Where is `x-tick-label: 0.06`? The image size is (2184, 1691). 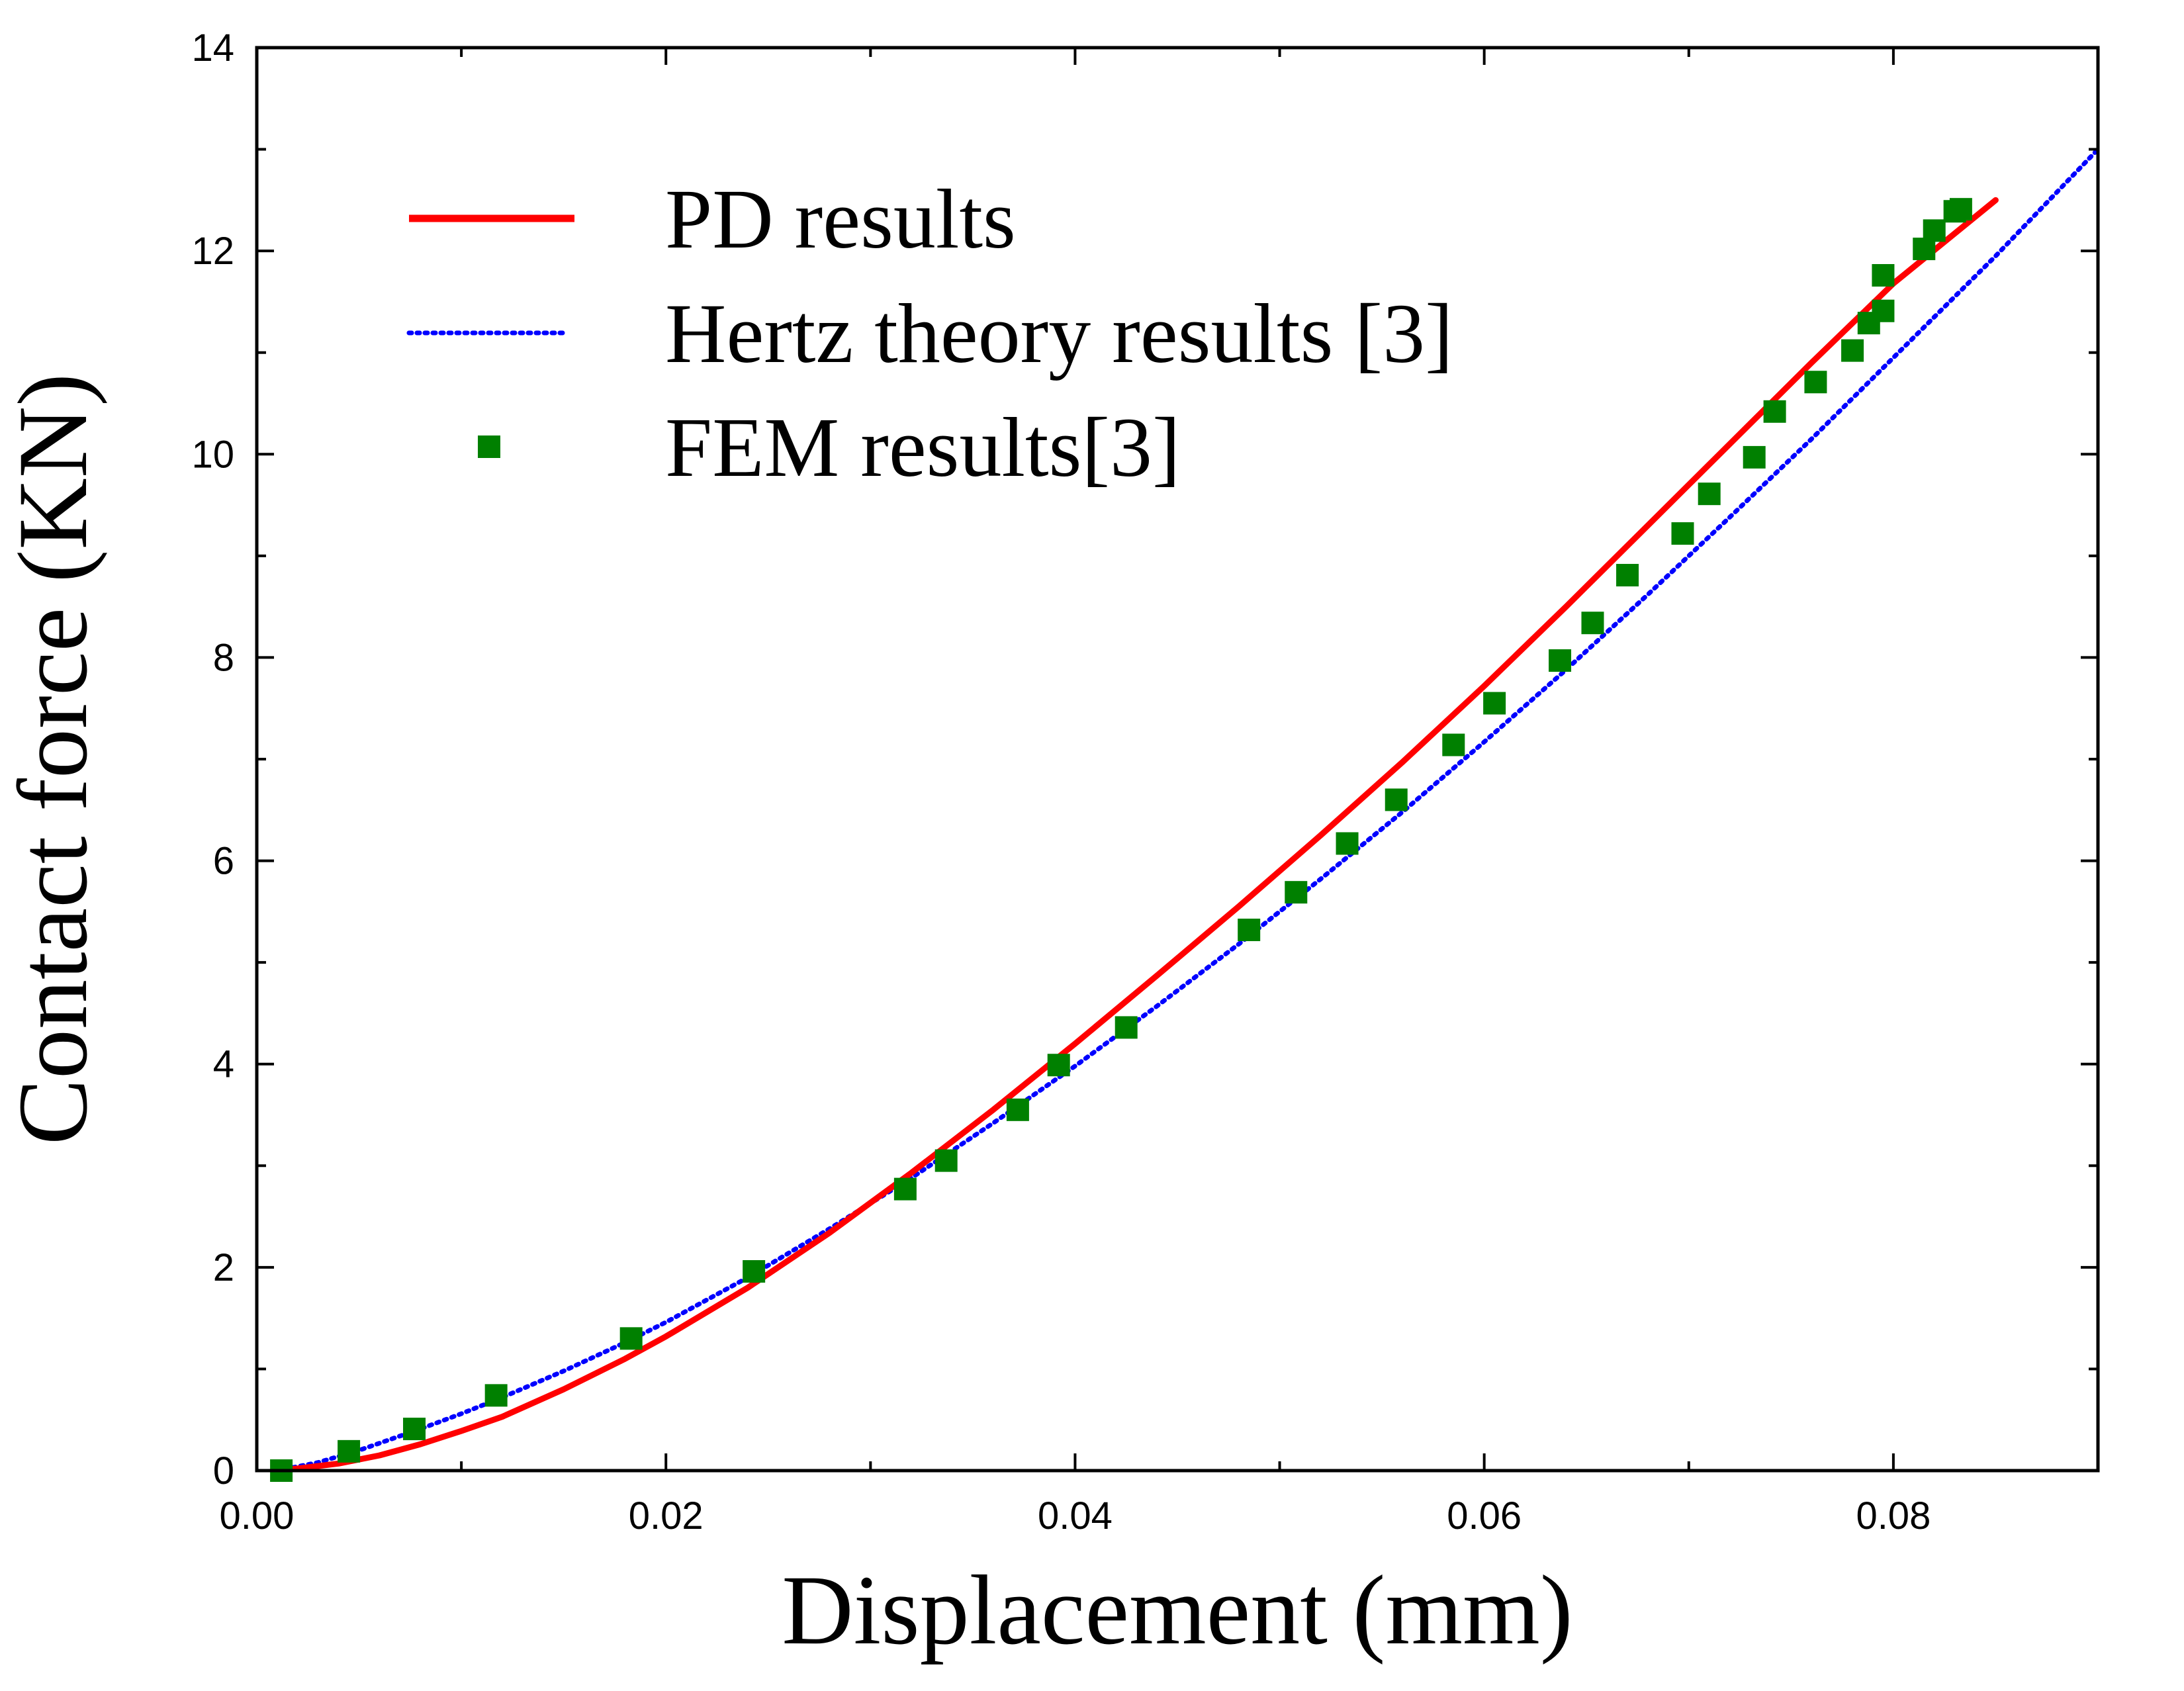 x-tick-label: 0.06 is located at coordinates (1484, 1516).